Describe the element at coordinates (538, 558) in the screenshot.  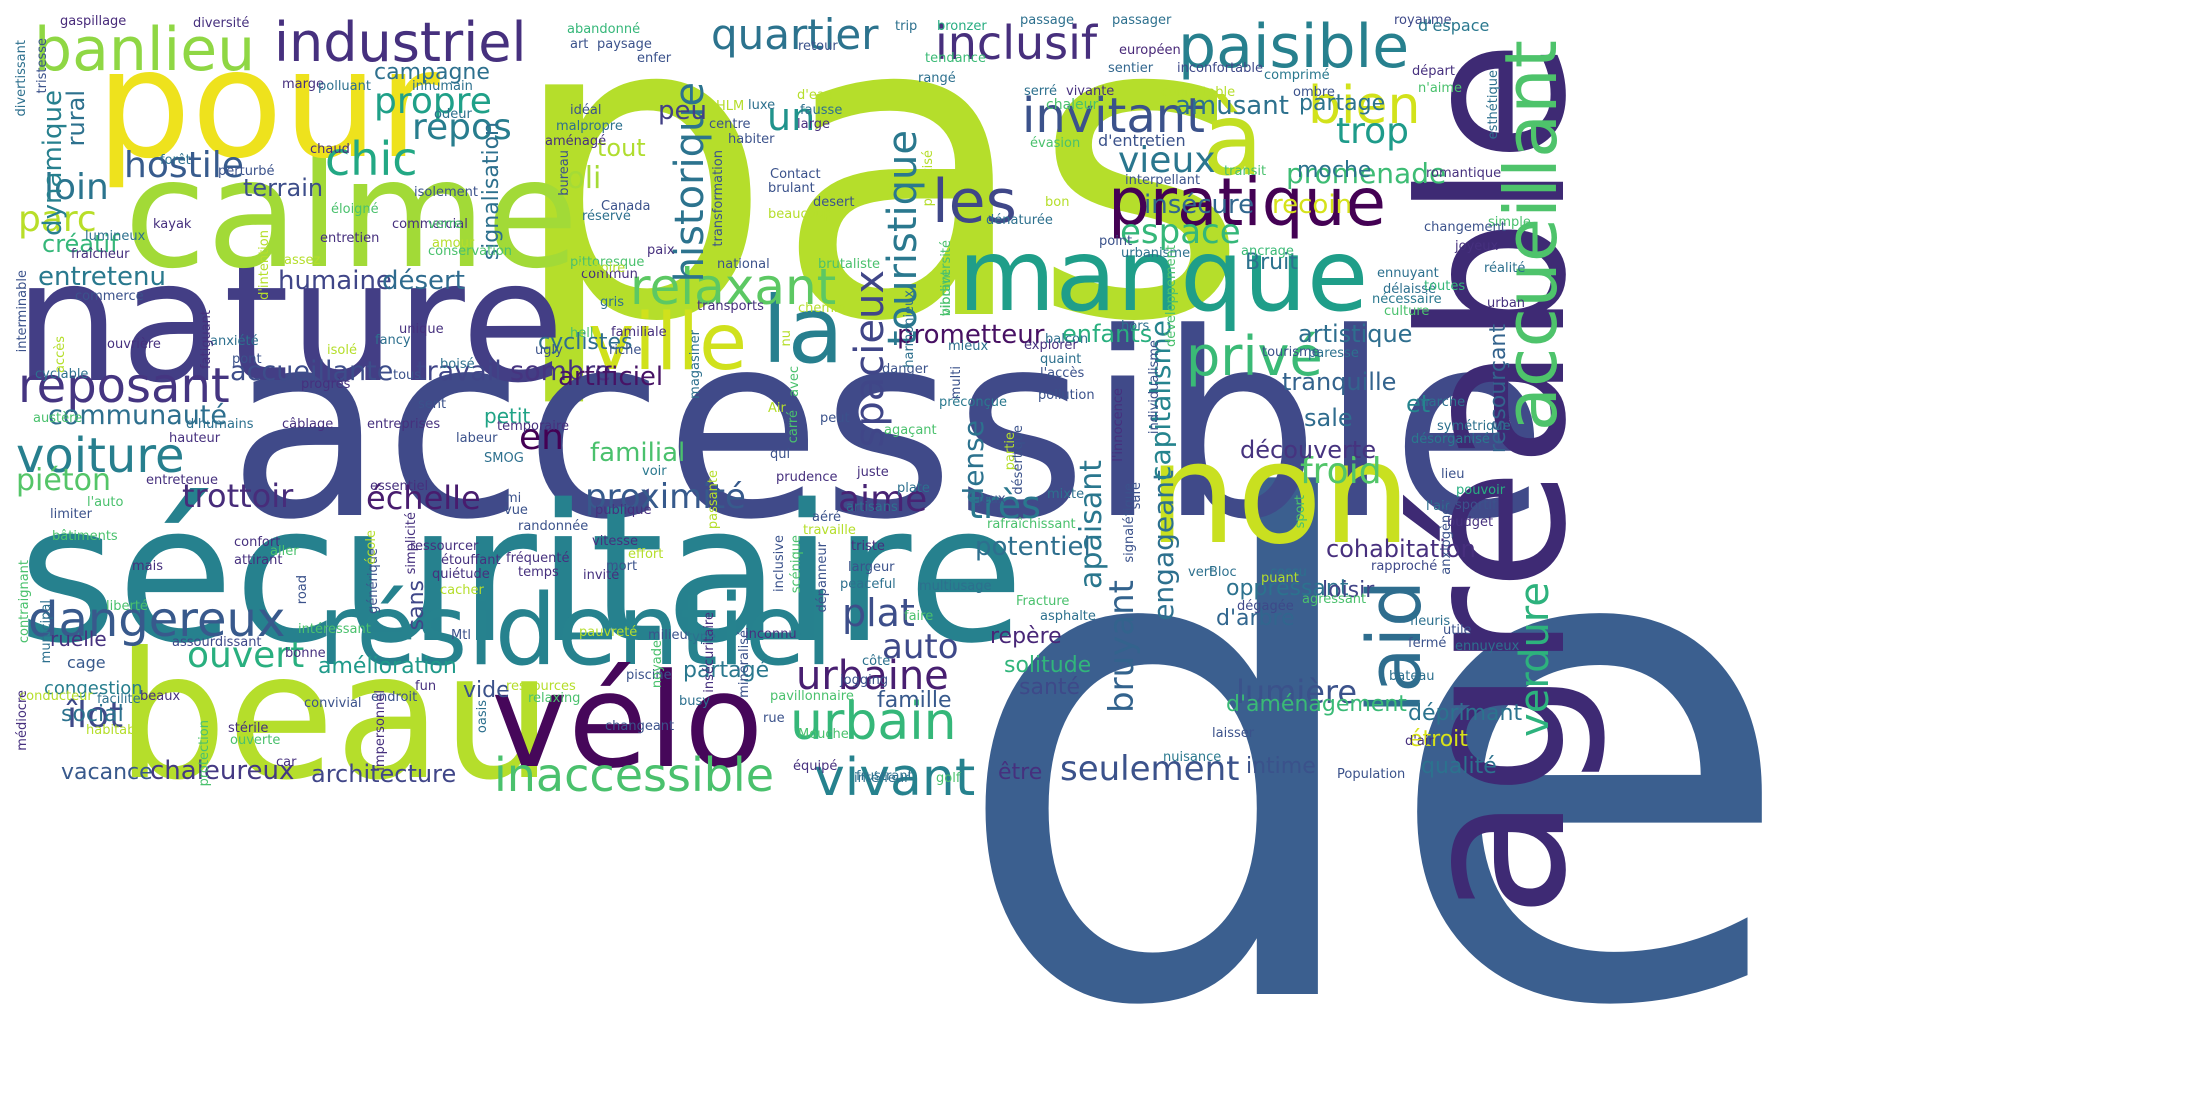
I see `word: fréquenté` at that location.